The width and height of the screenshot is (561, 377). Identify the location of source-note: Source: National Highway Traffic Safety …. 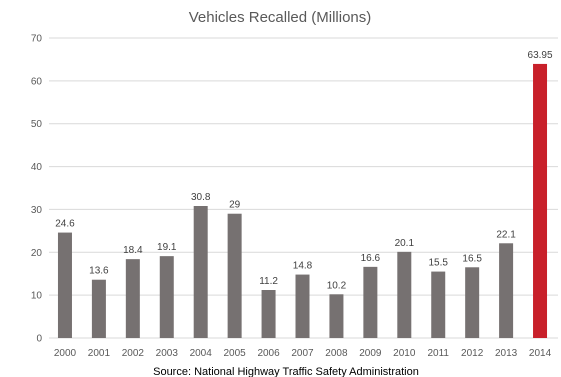
(286, 371).